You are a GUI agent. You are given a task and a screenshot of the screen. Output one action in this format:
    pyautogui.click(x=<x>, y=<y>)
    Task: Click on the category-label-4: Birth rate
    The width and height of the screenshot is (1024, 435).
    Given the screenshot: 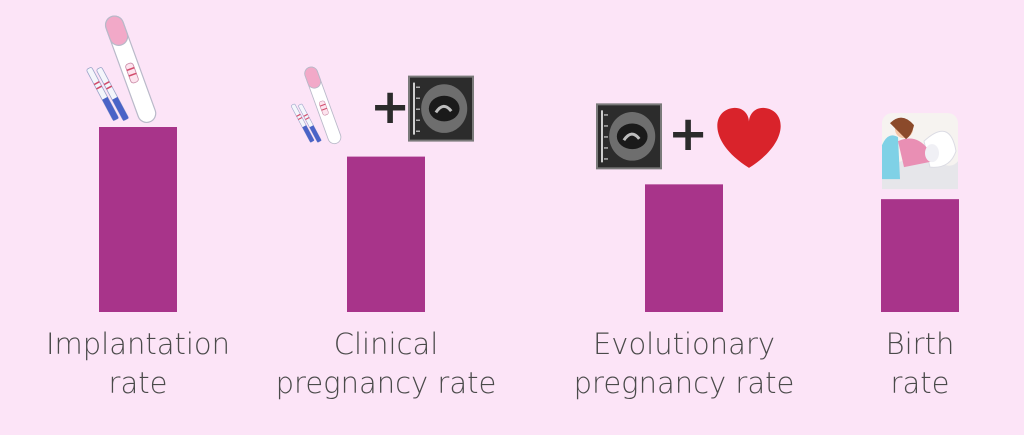 What is the action you would take?
    pyautogui.click(x=907, y=364)
    